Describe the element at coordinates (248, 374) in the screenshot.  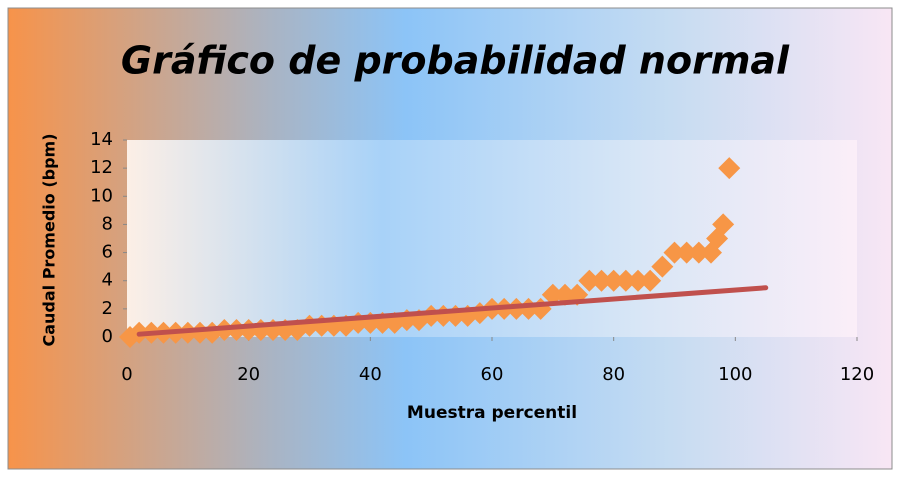
I see `x-tick-label: 20` at that location.